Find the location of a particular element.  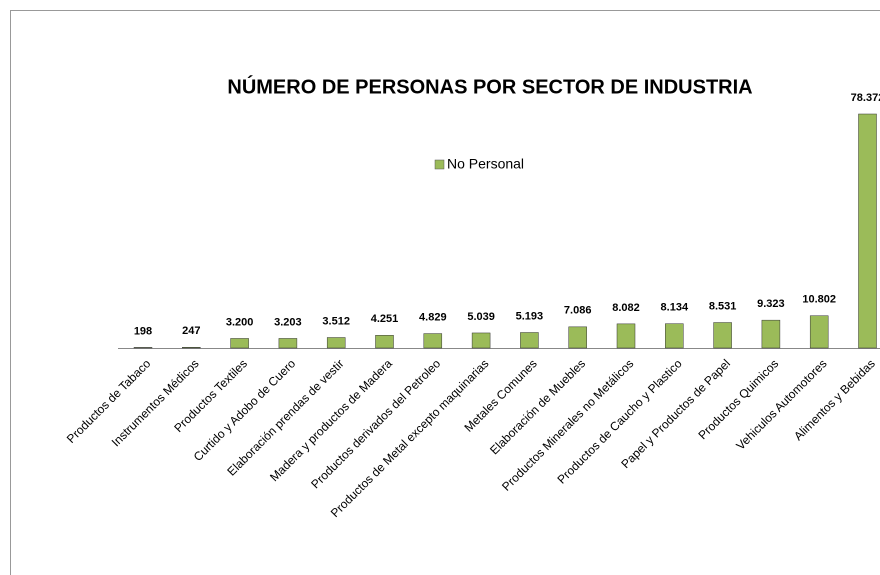

value-label: 8.082 is located at coordinates (626, 308).